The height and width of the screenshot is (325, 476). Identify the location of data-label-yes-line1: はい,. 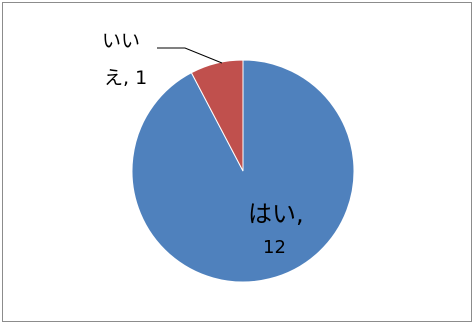
(276, 214).